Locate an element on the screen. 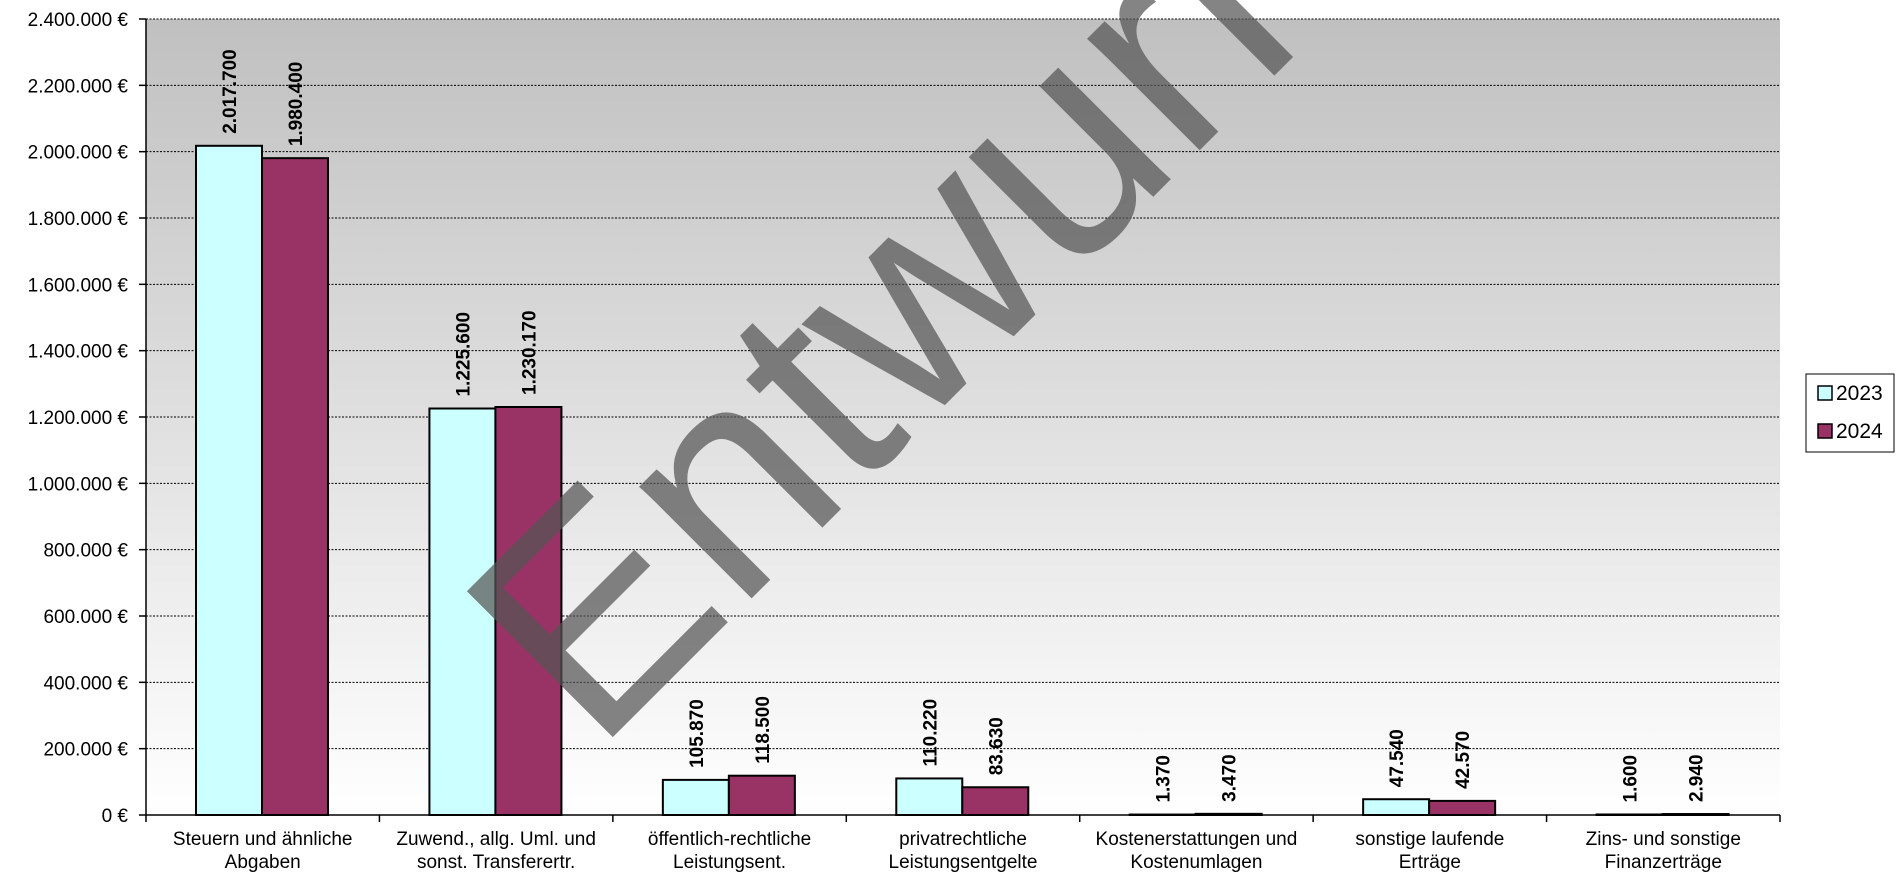 This screenshot has height=882, width=1898. data-label: 1.600 is located at coordinates (1631, 779).